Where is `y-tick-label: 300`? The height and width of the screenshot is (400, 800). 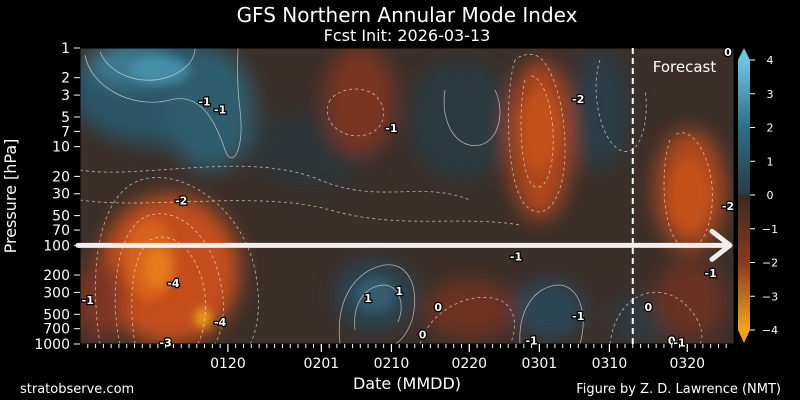 y-tick-label: 300 is located at coordinates (56, 293).